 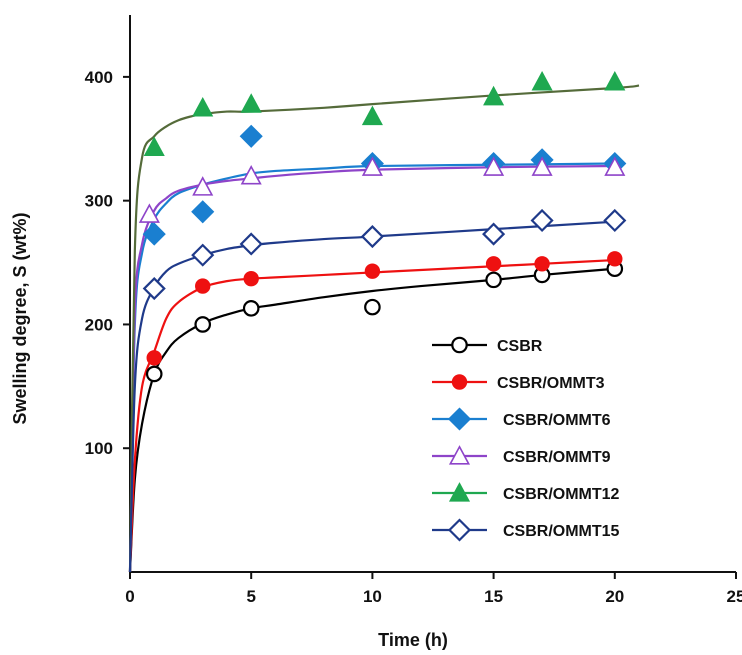 What do you see at coordinates (561, 531) in the screenshot?
I see `legend-label: CSBR/OMMT15` at bounding box center [561, 531].